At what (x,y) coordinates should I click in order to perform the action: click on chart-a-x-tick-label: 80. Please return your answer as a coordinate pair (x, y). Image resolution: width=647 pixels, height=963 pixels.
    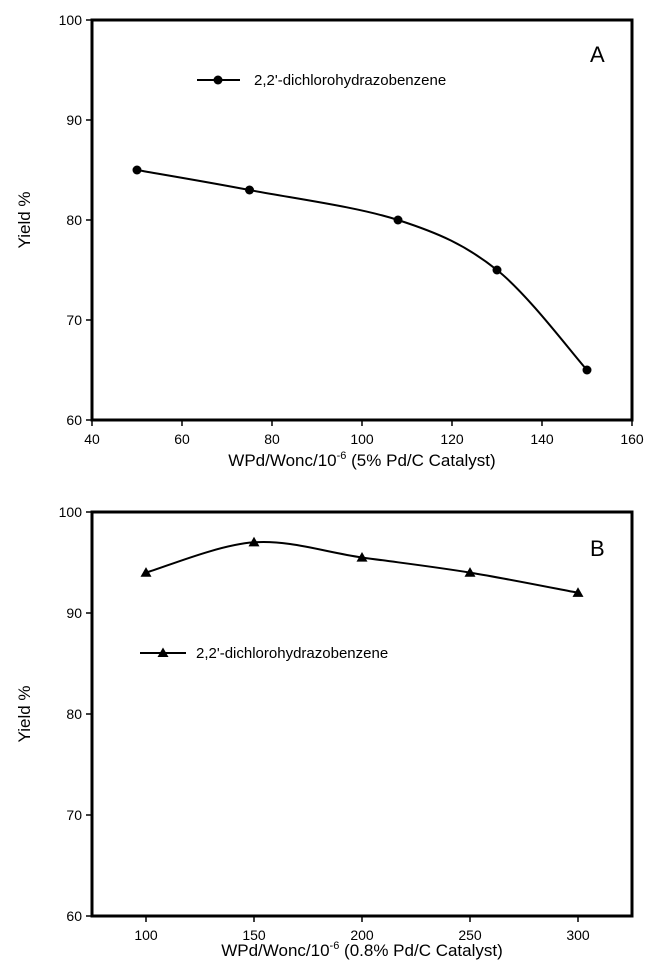
    Looking at the image, I should click on (272, 439).